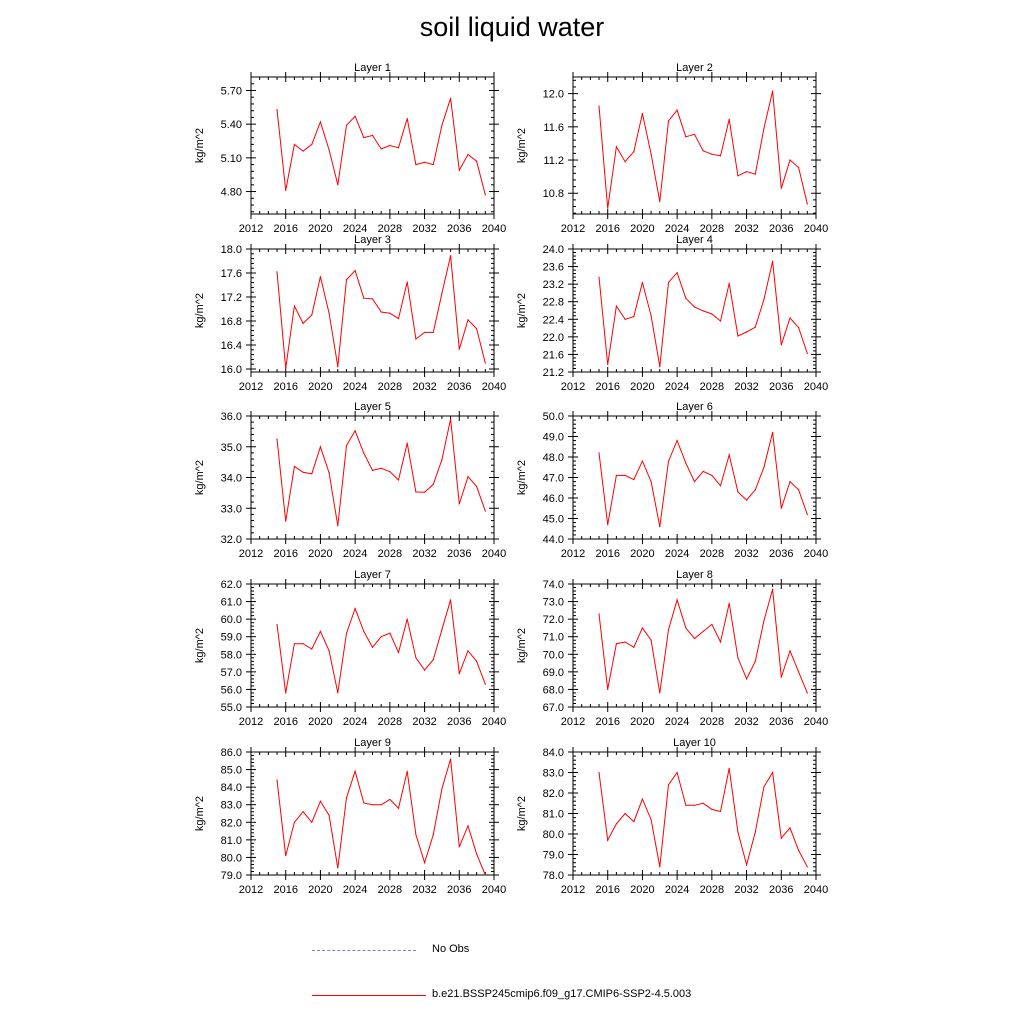  What do you see at coordinates (677, 387) in the screenshot?
I see `x-tick-label: 2024` at bounding box center [677, 387].